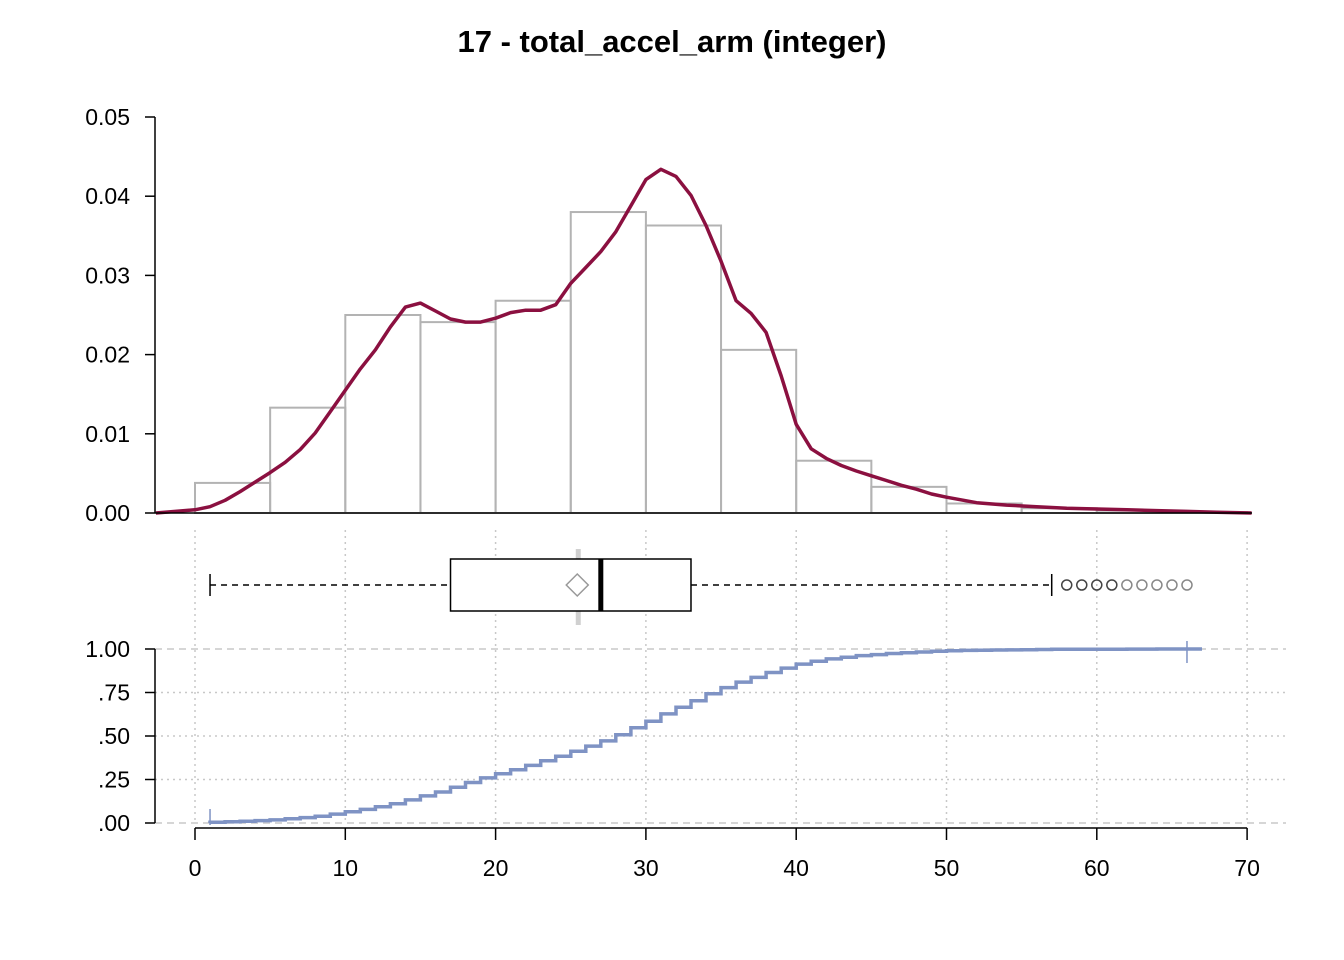  What do you see at coordinates (107, 275) in the screenshot?
I see `histogram-y-tick-label: 0.03` at bounding box center [107, 275].